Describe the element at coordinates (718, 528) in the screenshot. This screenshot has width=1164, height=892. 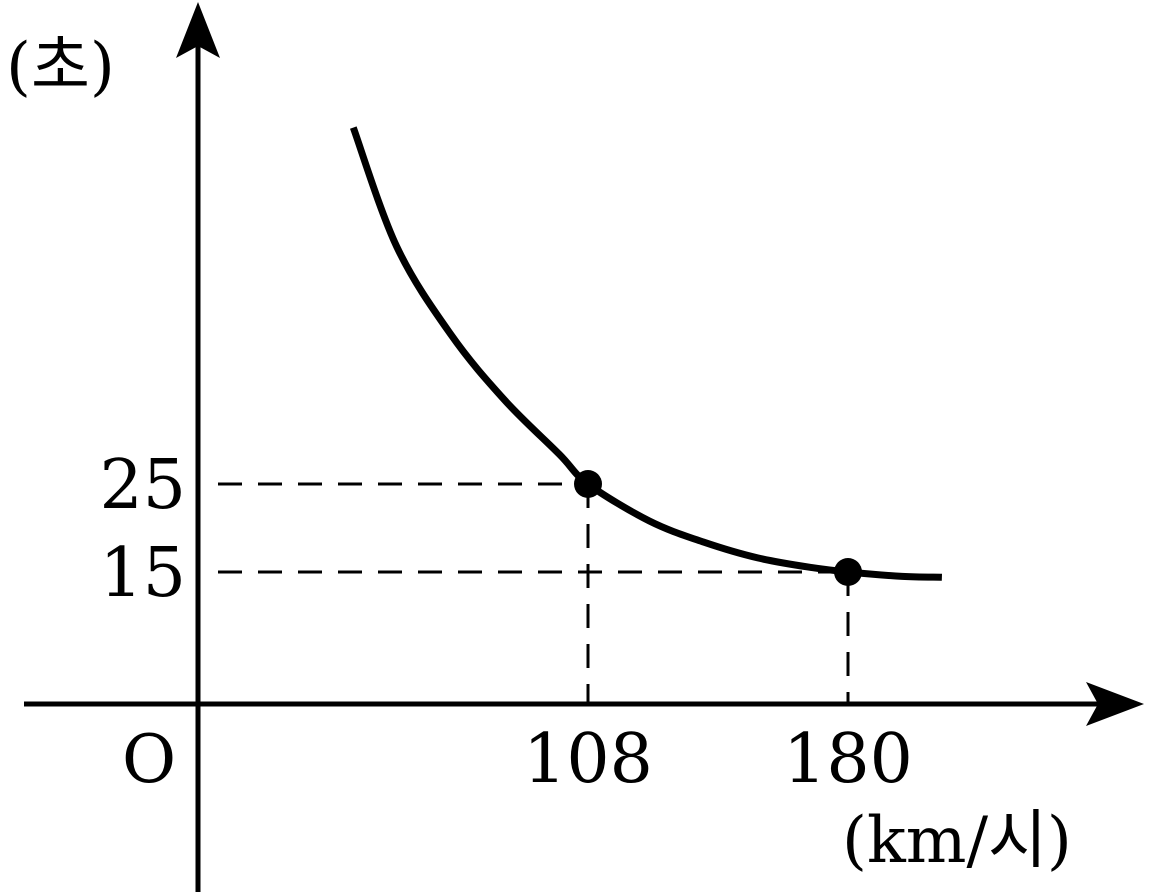
I see `data-points` at that location.